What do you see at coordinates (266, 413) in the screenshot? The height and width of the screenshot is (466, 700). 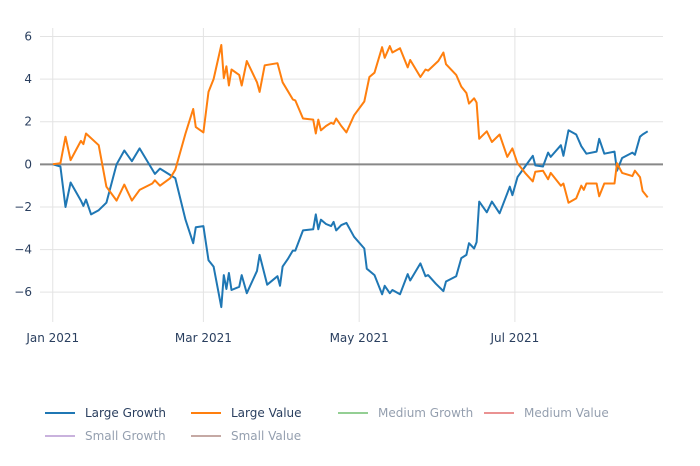 I see `legend-label: Large Value` at bounding box center [266, 413].